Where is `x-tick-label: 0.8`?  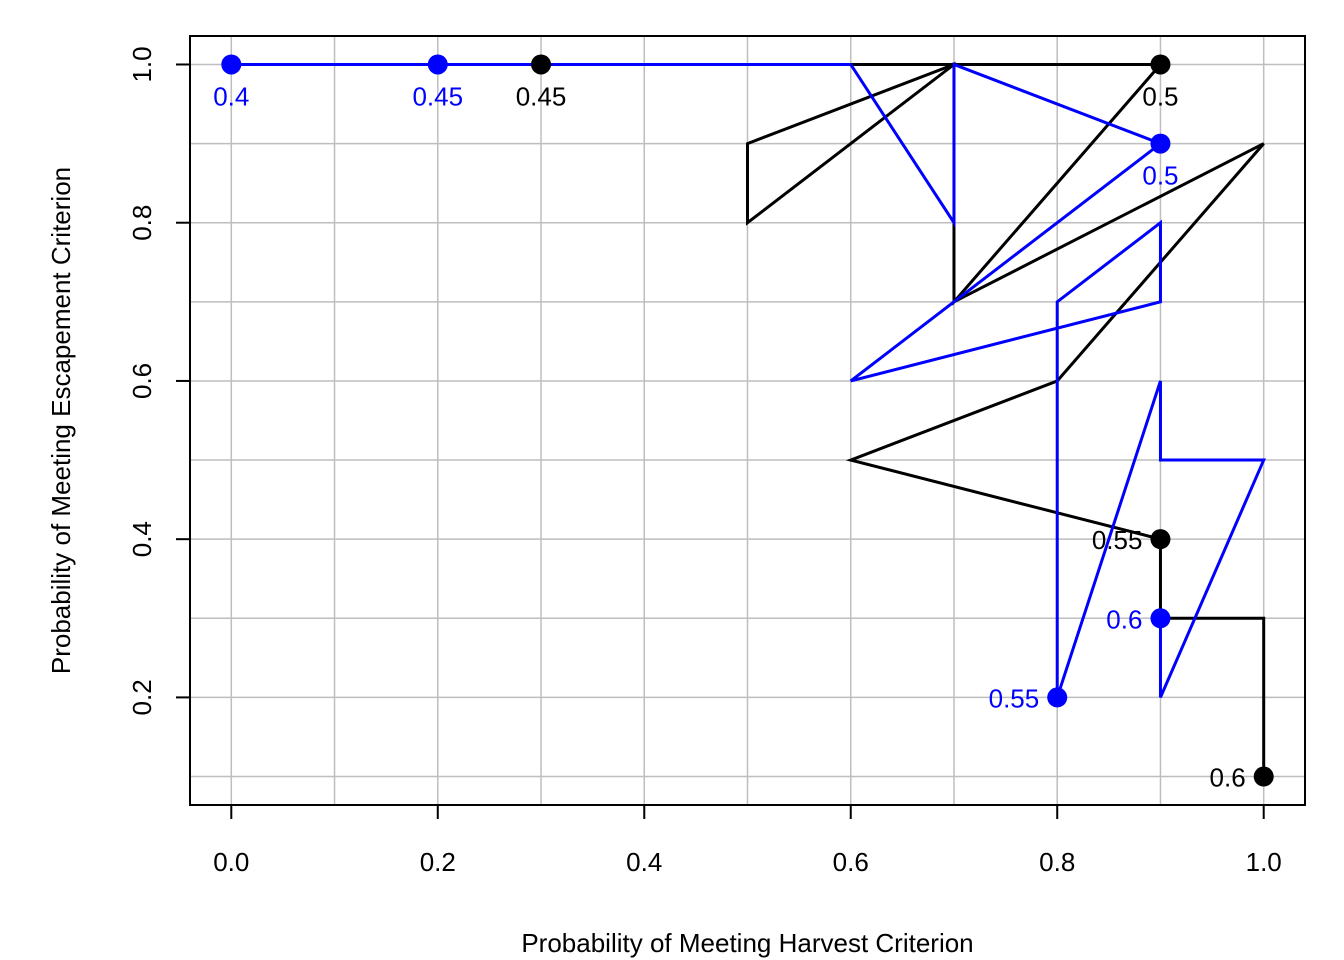
x-tick-label: 0.8 is located at coordinates (1057, 862).